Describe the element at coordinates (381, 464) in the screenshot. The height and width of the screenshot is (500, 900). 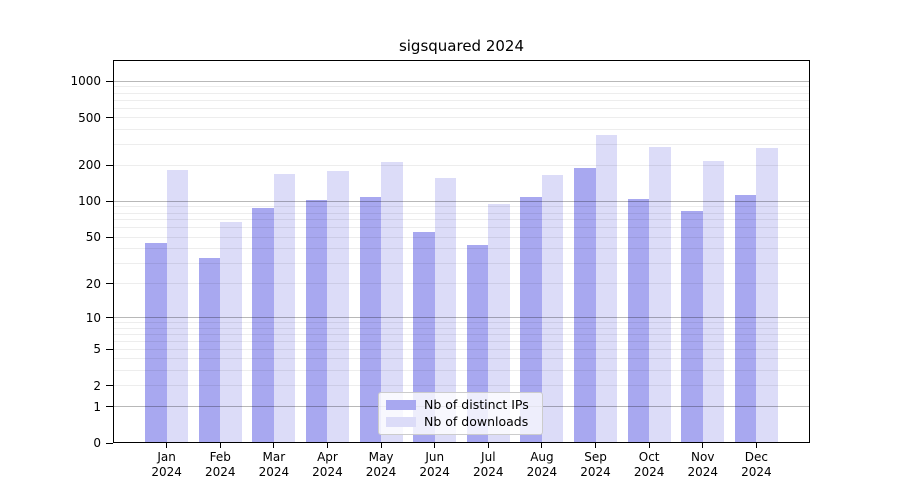
I see `x-axis-tick-label: May 2024` at that location.